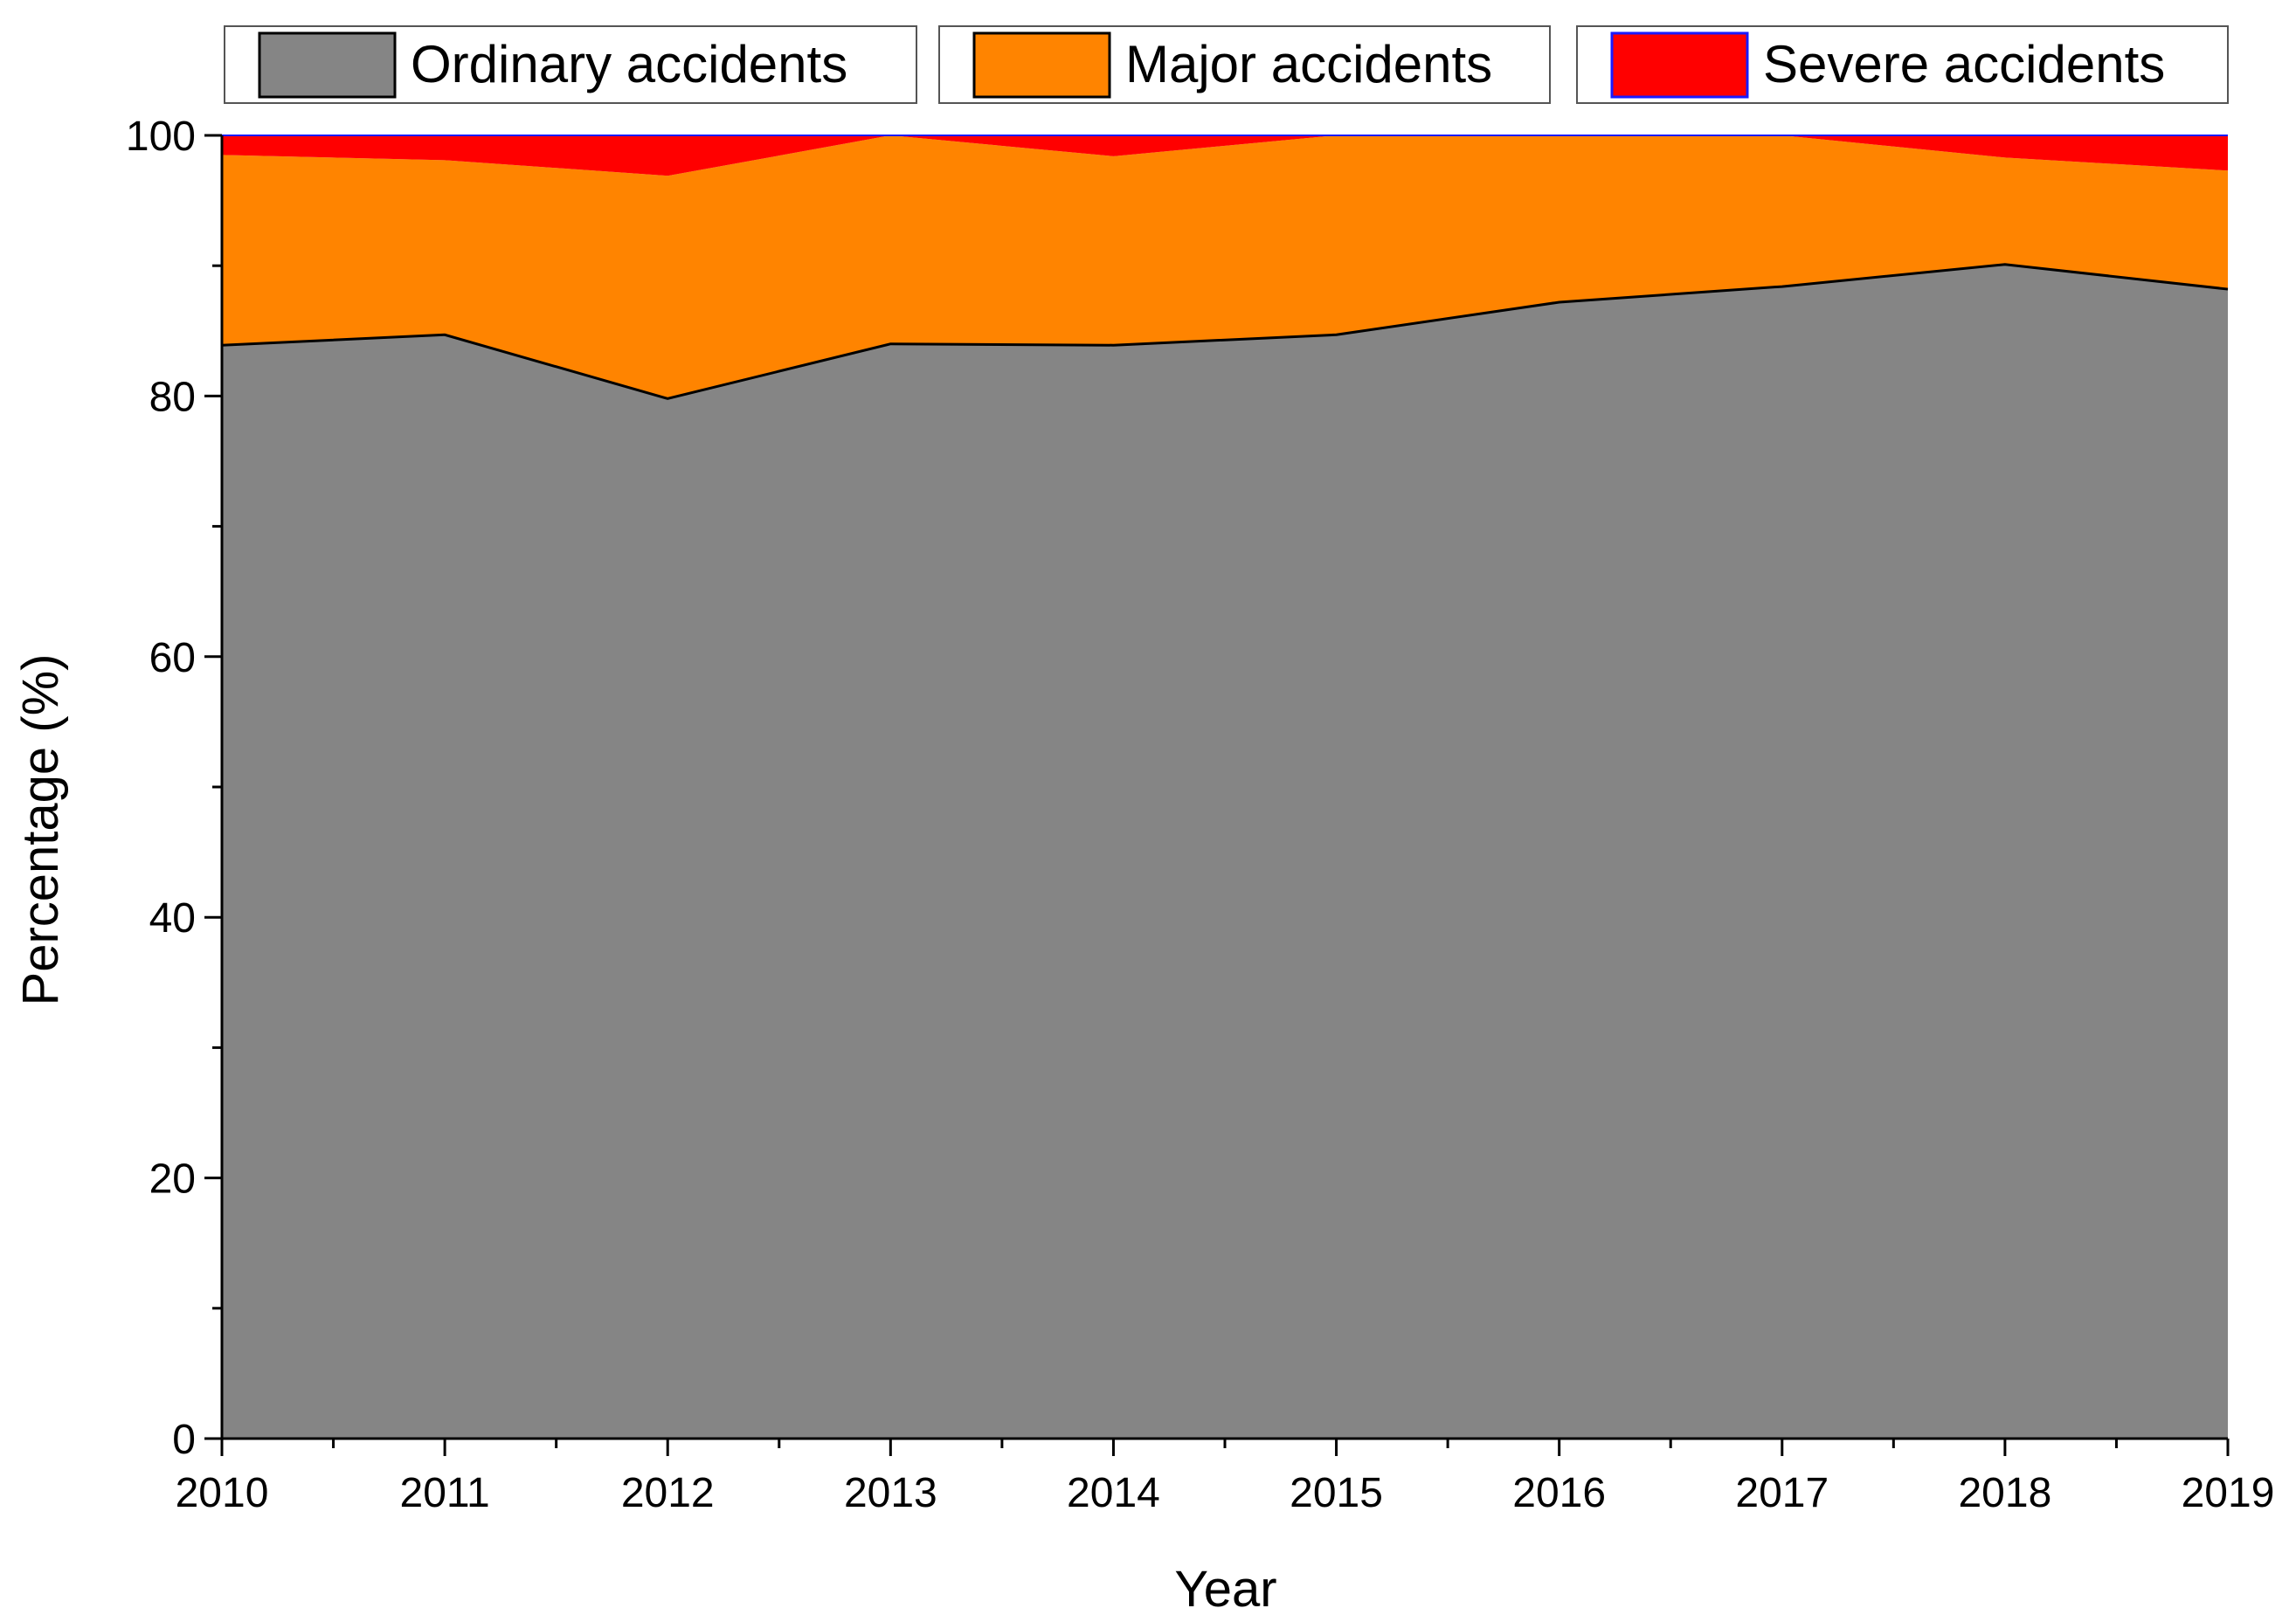 The width and height of the screenshot is (2296, 1622). Describe the element at coordinates (327, 65) in the screenshot. I see `legend-swatch-ordinary-accidents` at that location.